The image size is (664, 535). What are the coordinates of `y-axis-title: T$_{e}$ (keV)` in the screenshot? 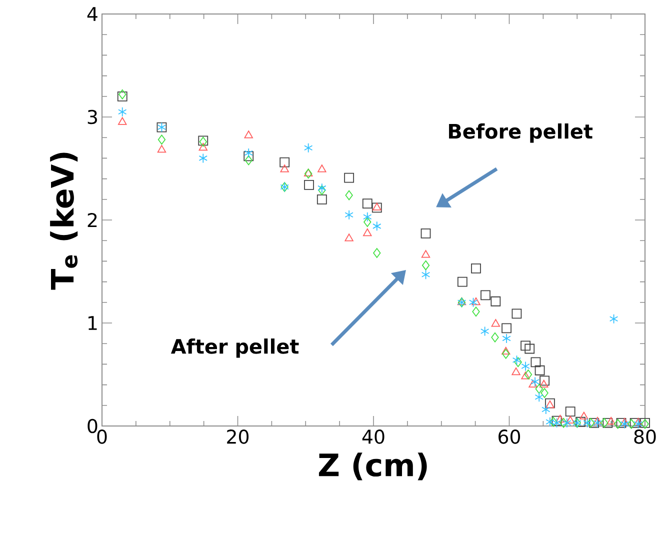 It's located at (64, 221).